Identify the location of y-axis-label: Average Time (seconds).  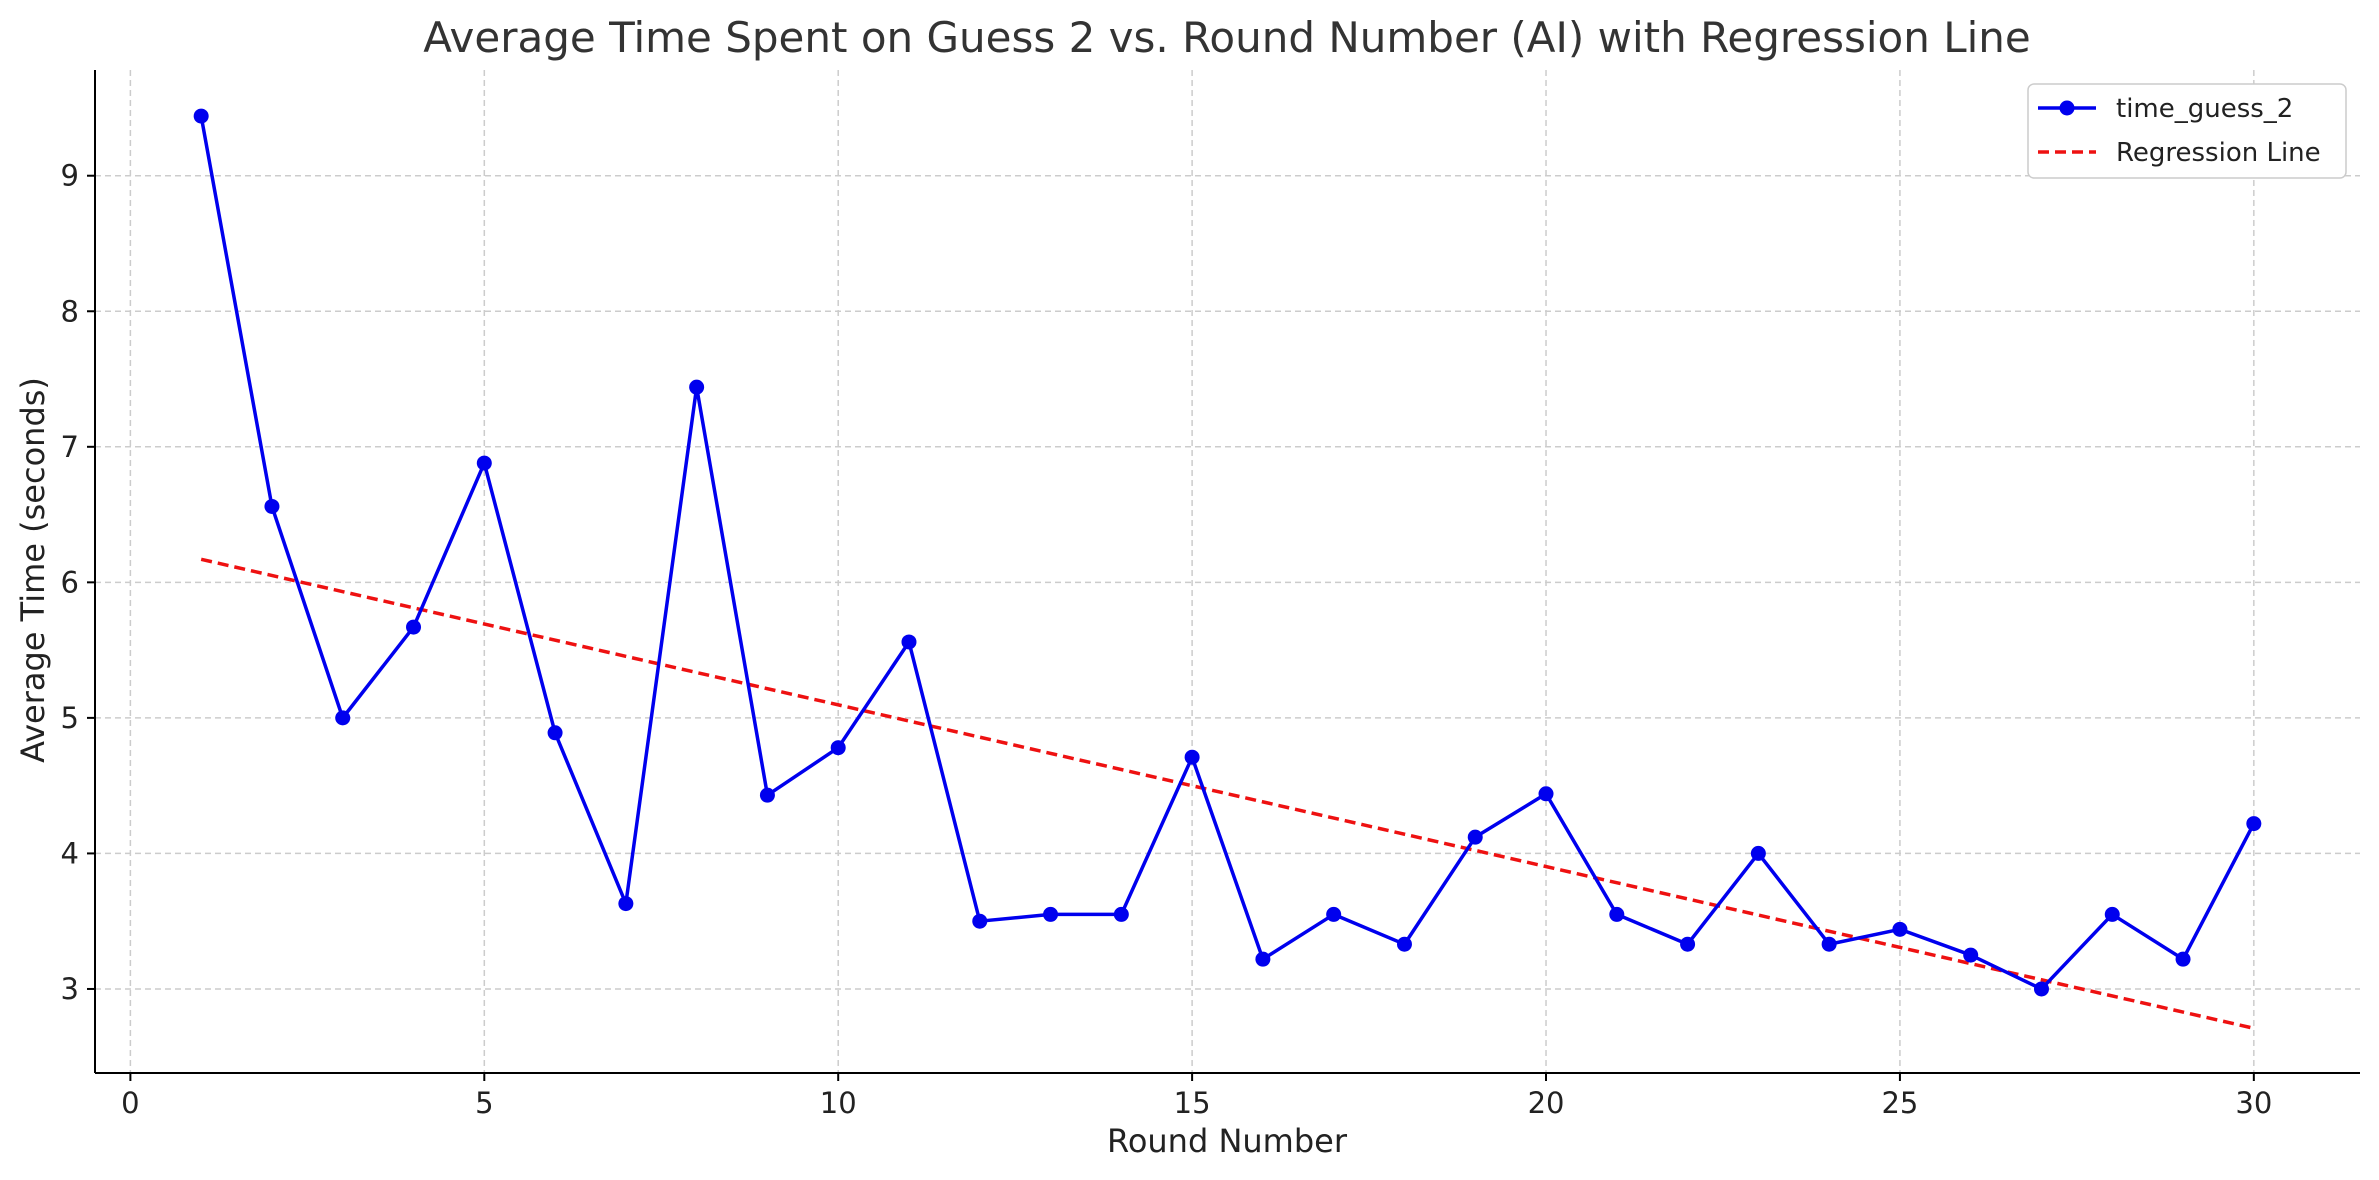
(33, 570).